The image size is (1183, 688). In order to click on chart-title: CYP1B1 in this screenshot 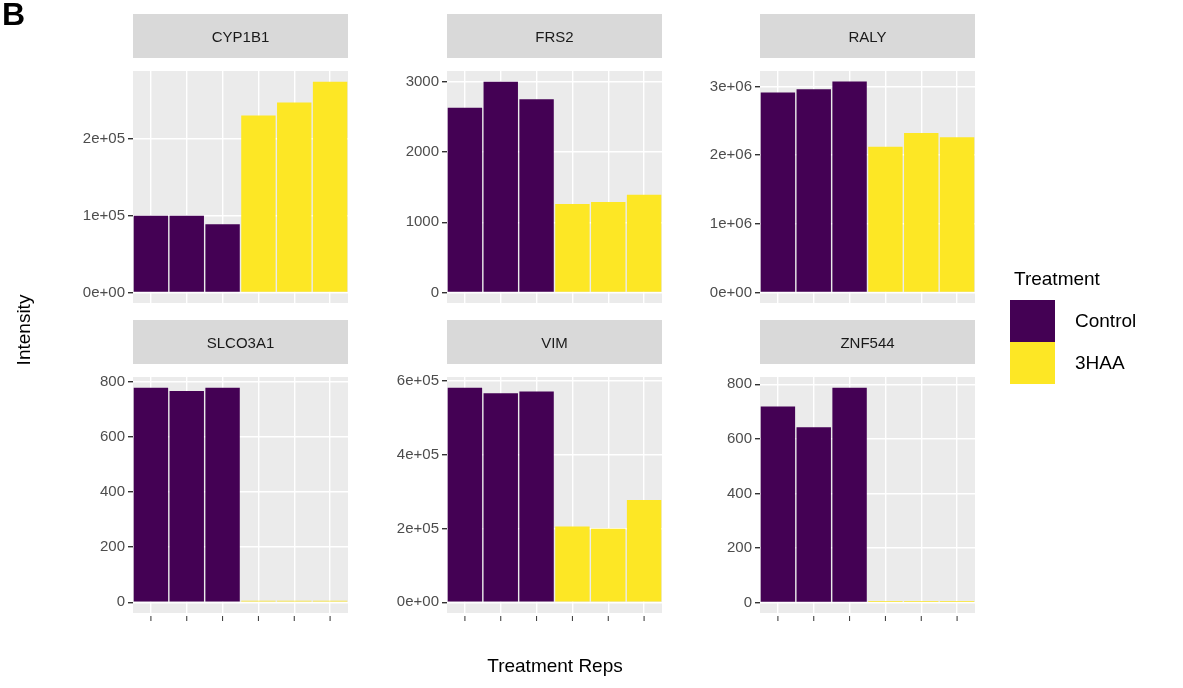, I will do `click(240, 36)`.